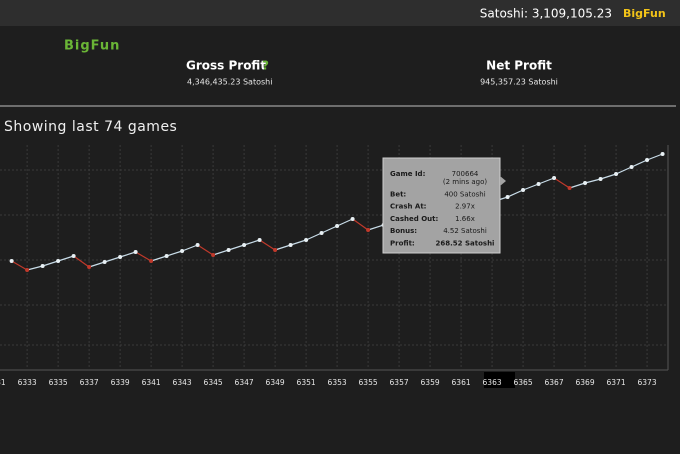 The height and width of the screenshot is (454, 680). I want to click on tooltip-value: 1.66x, so click(465, 219).